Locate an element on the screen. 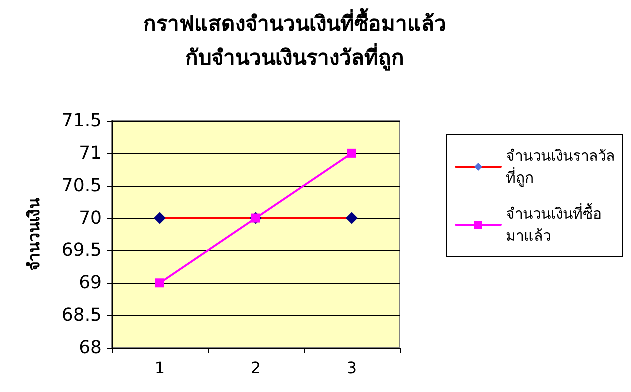 The width and height of the screenshot is (631, 392). y-tick-label: 68.5 is located at coordinates (82, 315).